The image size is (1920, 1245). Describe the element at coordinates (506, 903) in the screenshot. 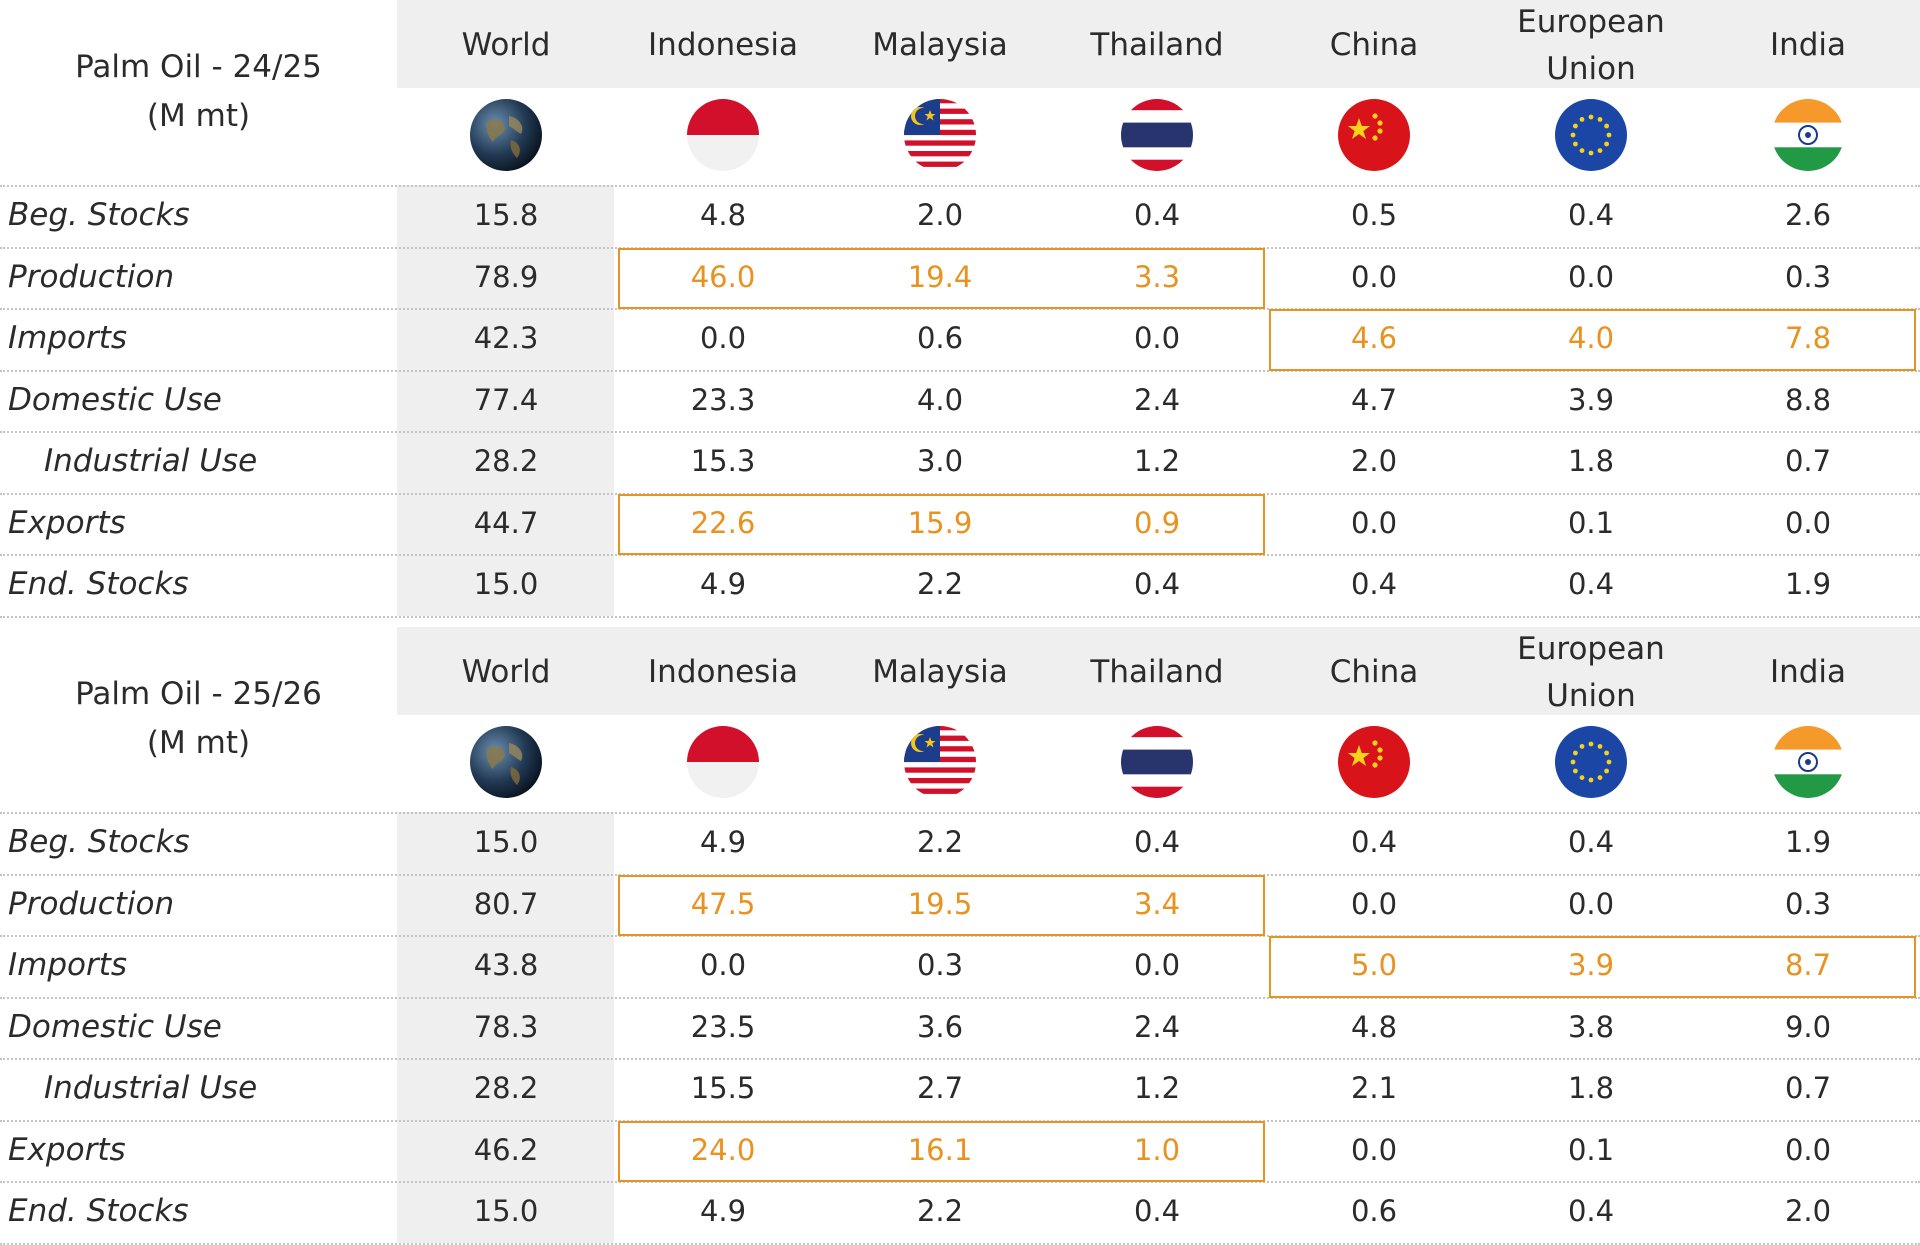

I see `table-cell: 80.7` at that location.